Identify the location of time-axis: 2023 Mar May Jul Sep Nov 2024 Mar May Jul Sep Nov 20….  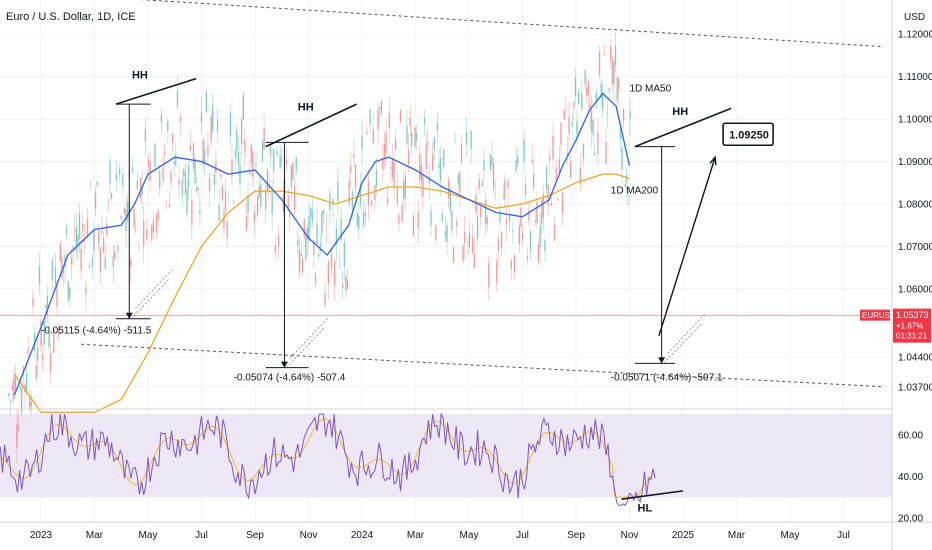
(440, 535).